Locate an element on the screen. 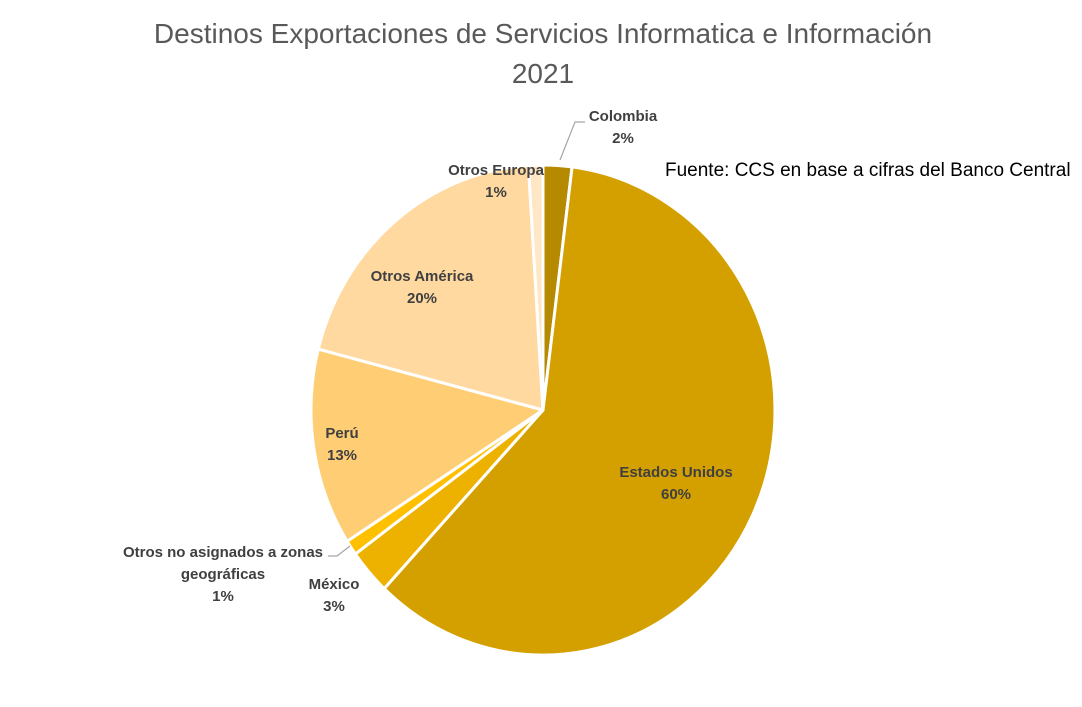 This screenshot has width=1082, height=707. label-pct: 3% is located at coordinates (334, 606).